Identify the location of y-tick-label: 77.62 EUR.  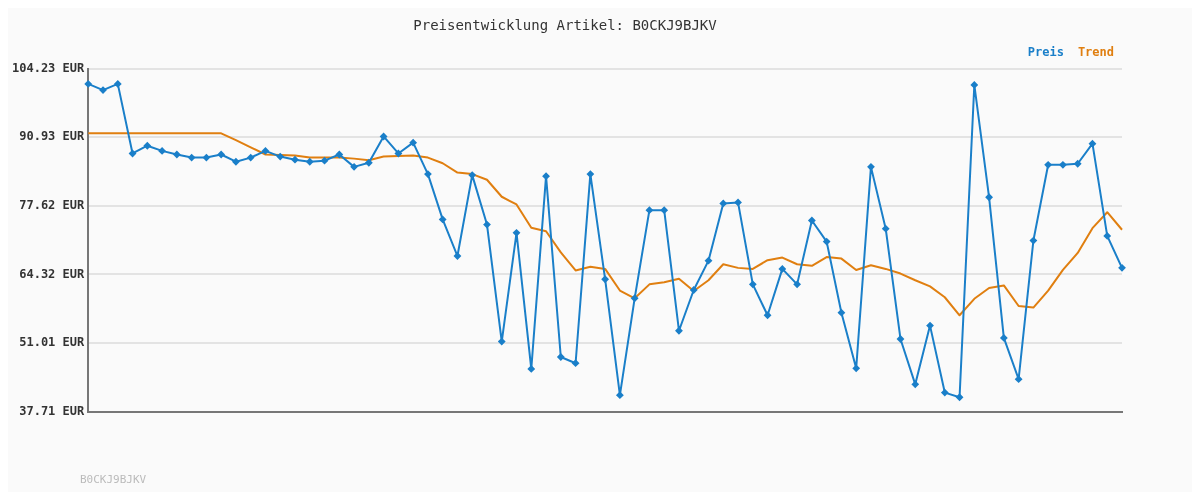
(52, 205).